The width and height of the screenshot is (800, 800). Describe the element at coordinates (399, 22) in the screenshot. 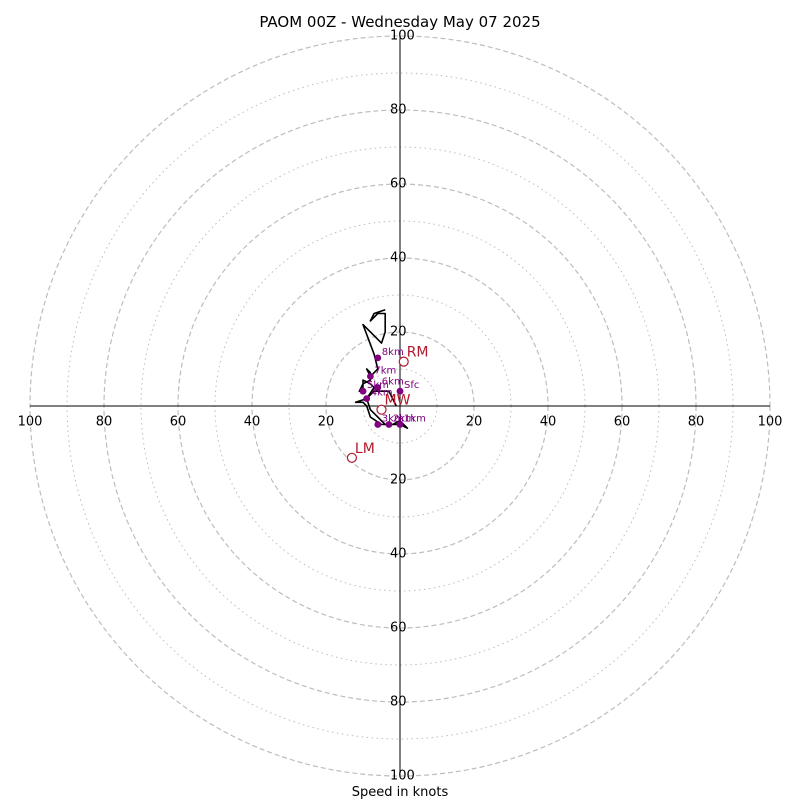

I see `chart-title: PAOM 00Z - Wednesday May 07 2025` at that location.